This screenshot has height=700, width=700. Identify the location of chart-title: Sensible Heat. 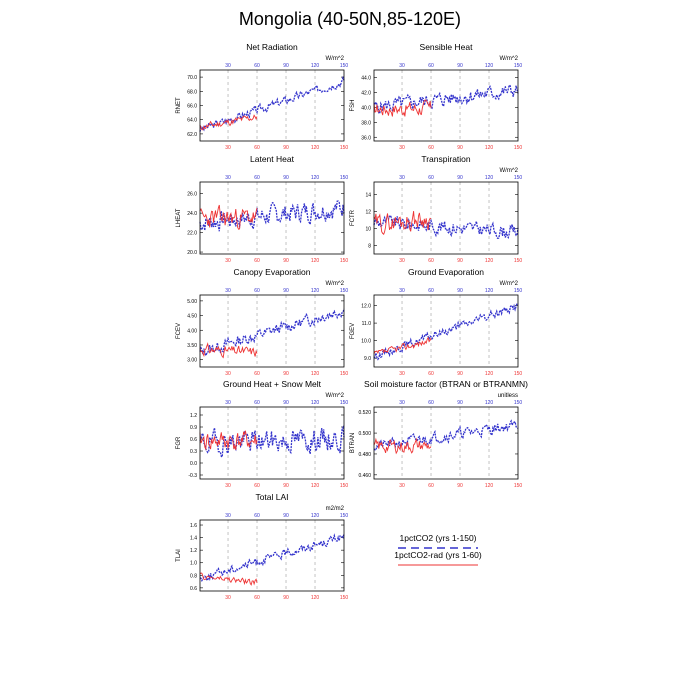
(447, 47).